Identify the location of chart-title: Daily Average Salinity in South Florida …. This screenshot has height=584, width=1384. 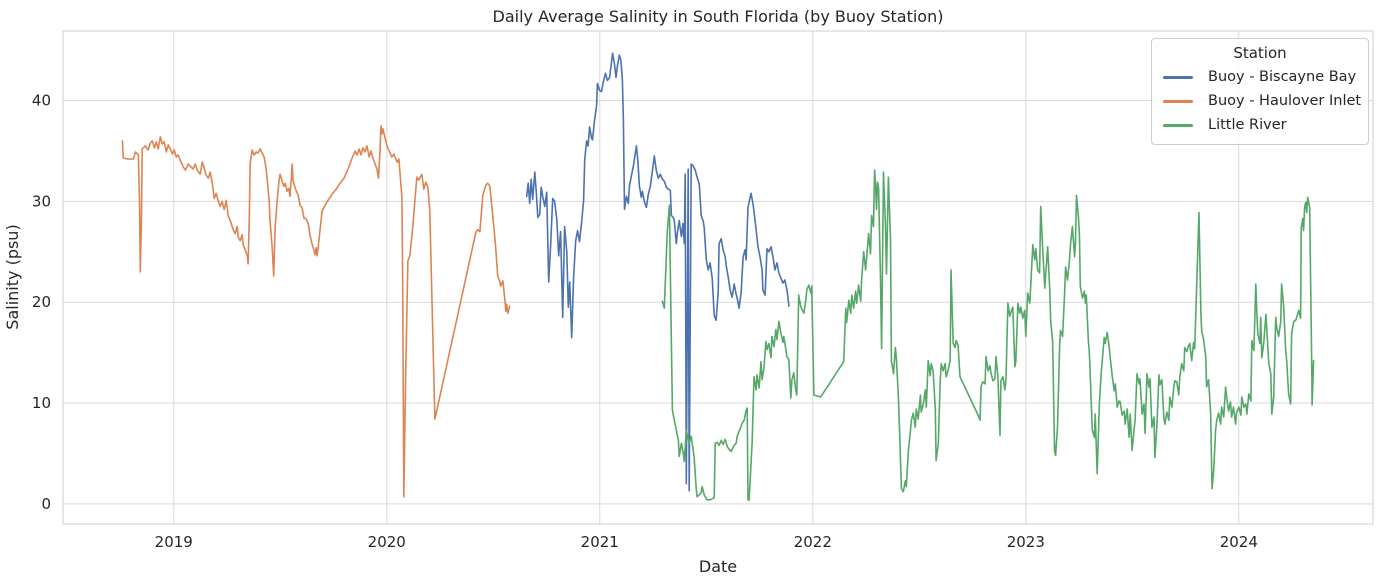
(718, 16).